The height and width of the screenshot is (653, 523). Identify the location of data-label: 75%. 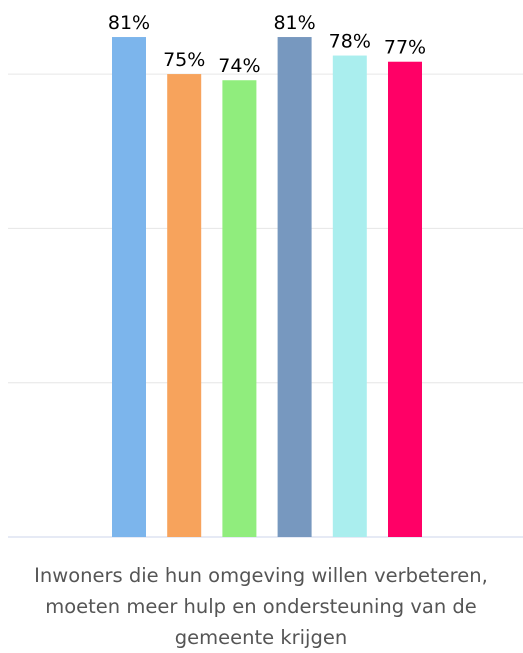
(184, 60).